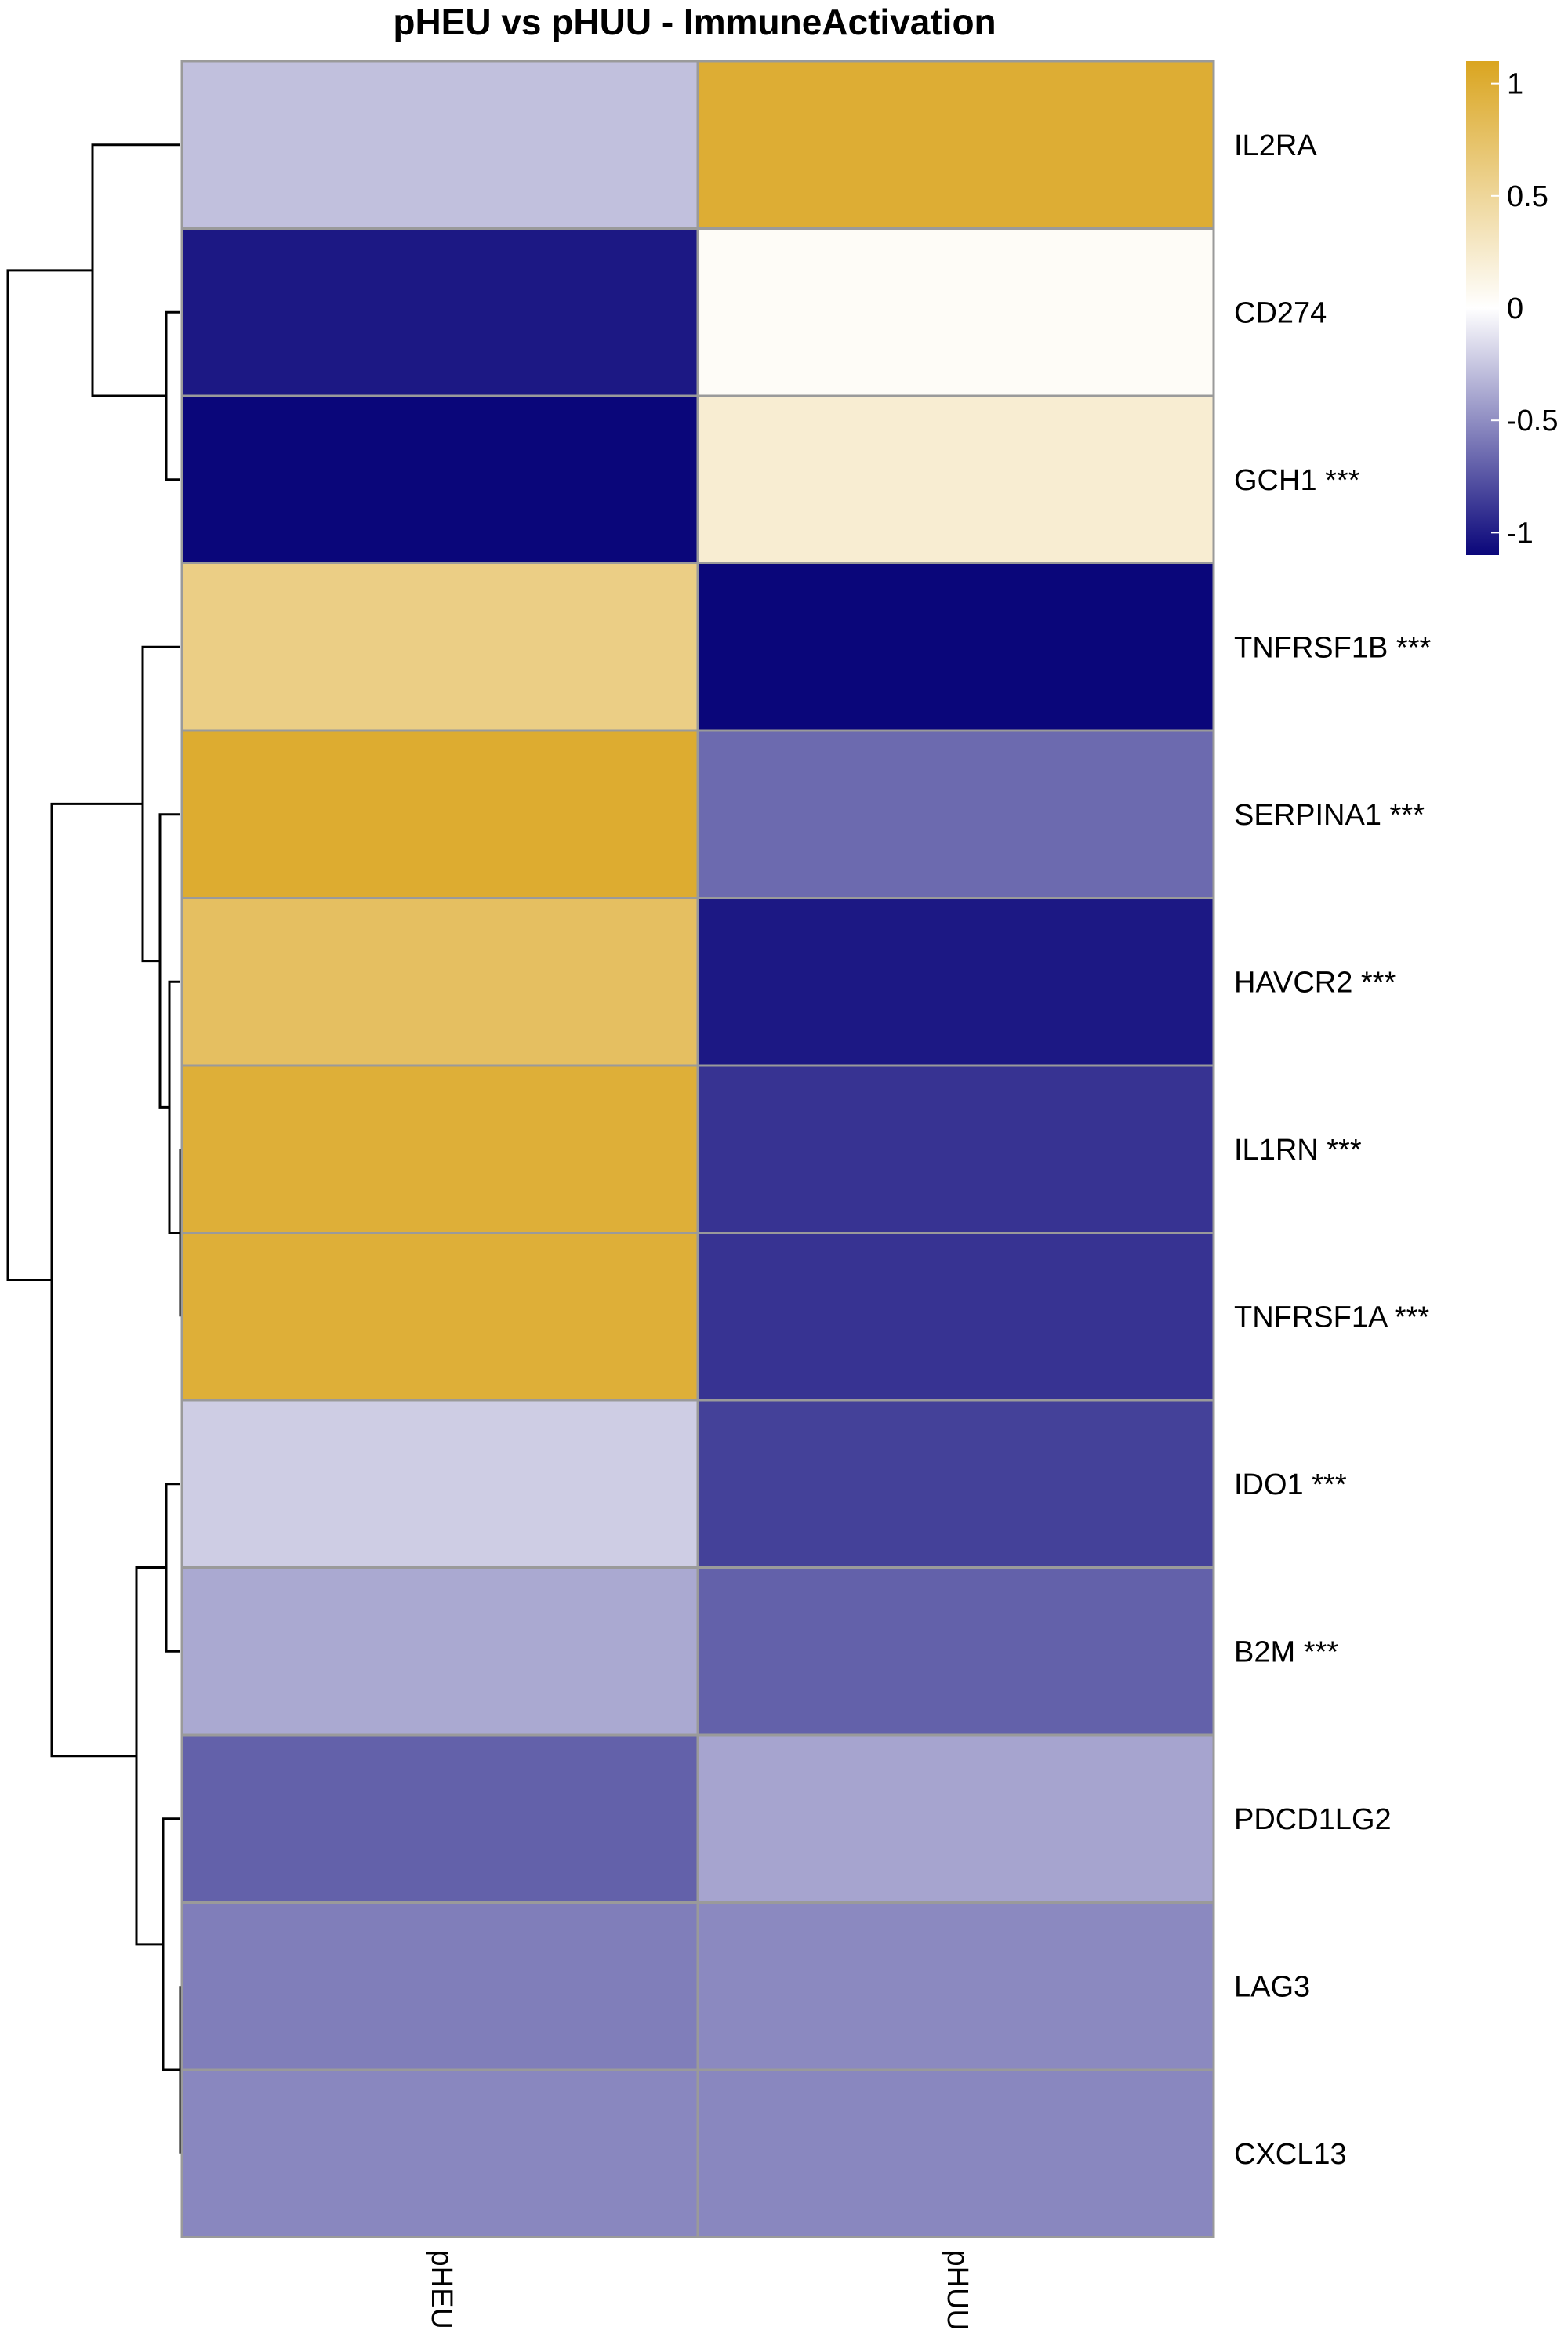 The width and height of the screenshot is (1568, 2352). What do you see at coordinates (955, 2153) in the screenshot?
I see `cell-cxcl13-phuu` at bounding box center [955, 2153].